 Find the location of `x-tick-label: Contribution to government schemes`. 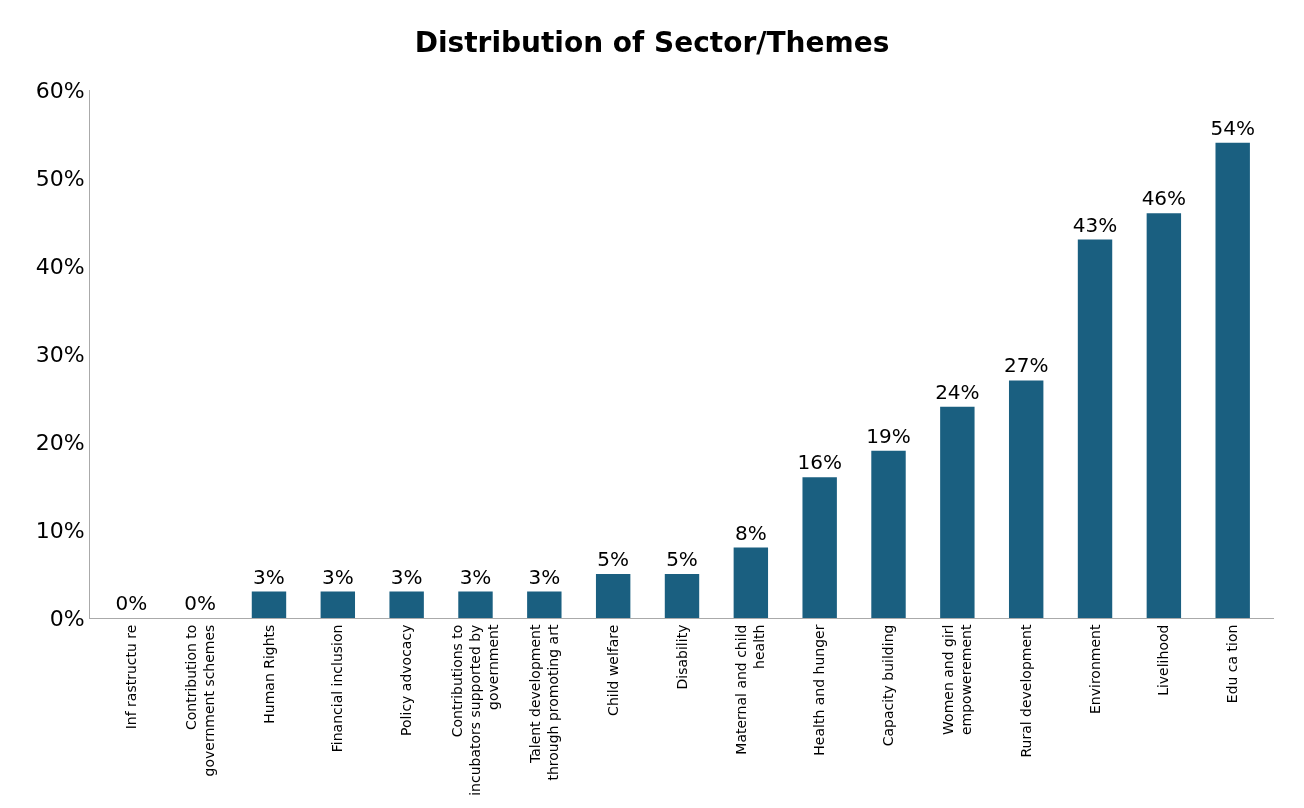

x-tick-label: Contribution to government schemes is located at coordinates (199, 700).